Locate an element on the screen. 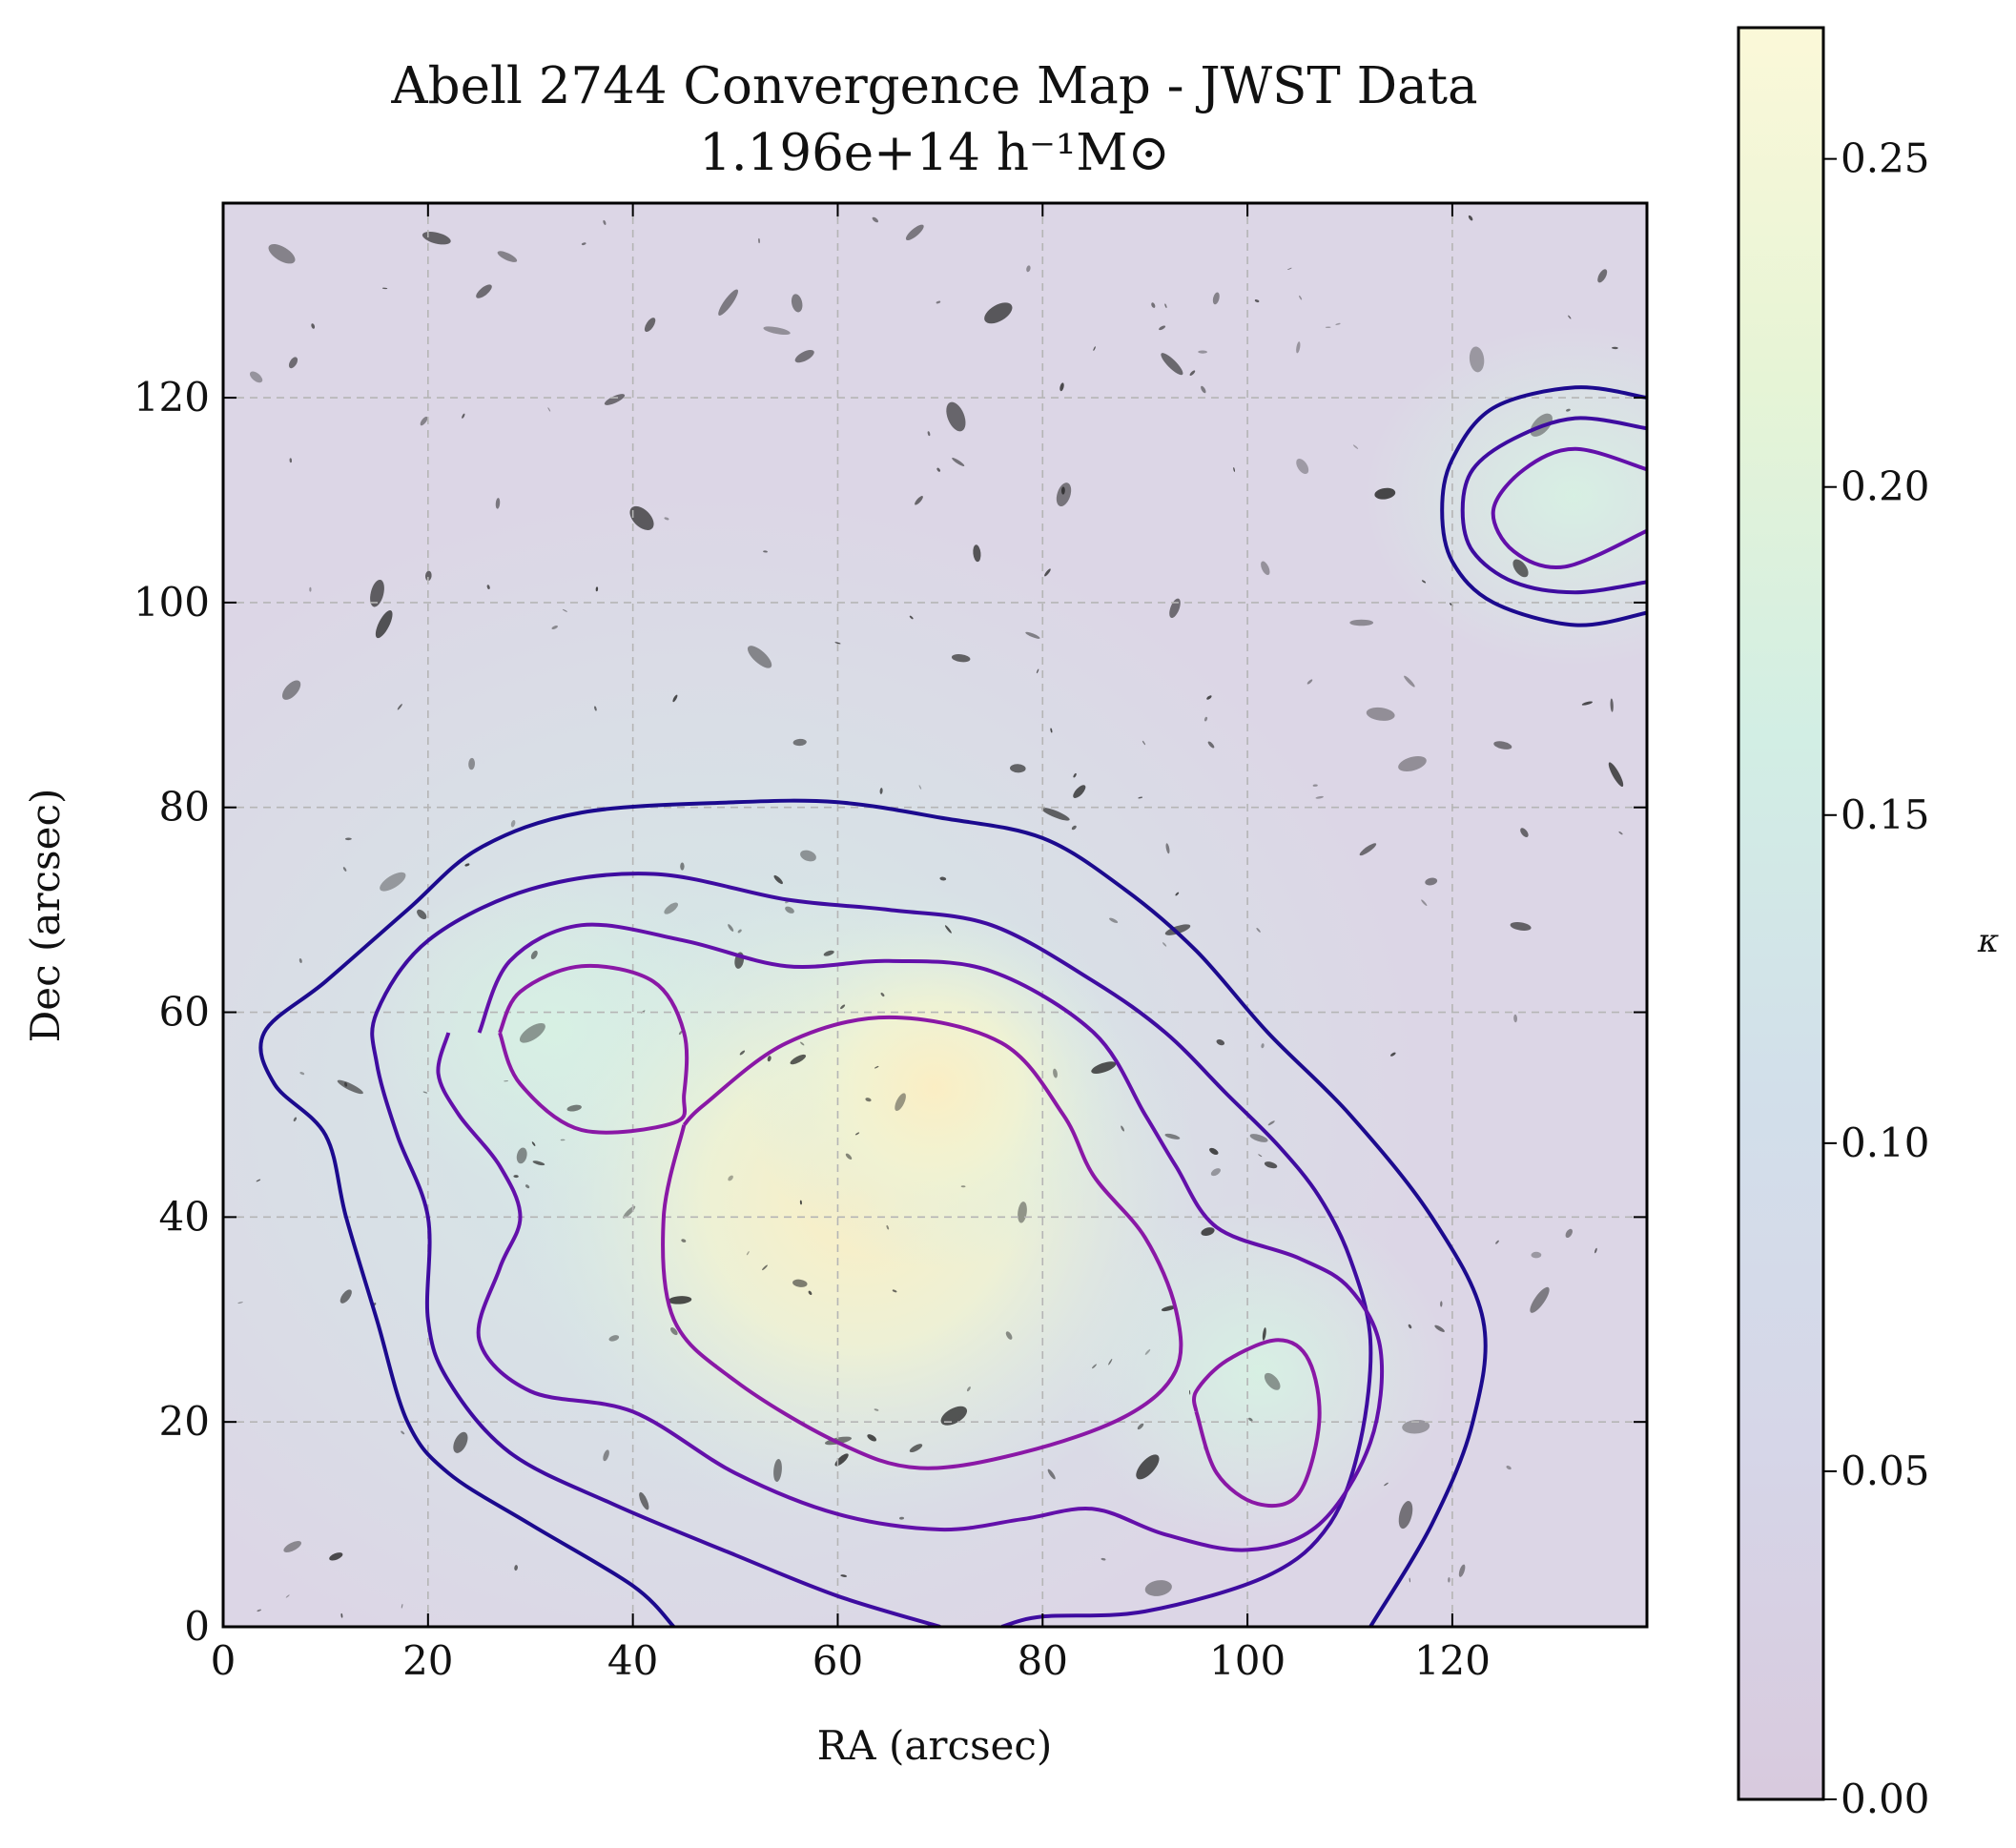  y-tick-label: 0 is located at coordinates (197, 1626).